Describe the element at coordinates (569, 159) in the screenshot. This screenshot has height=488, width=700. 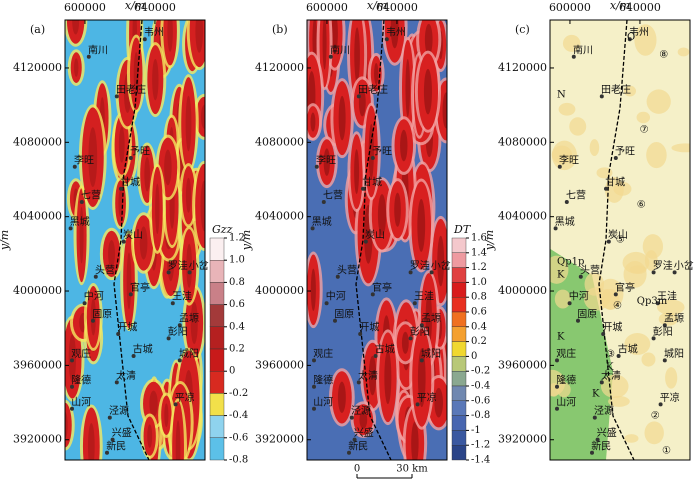
I see `town-label: 李旺` at that location.